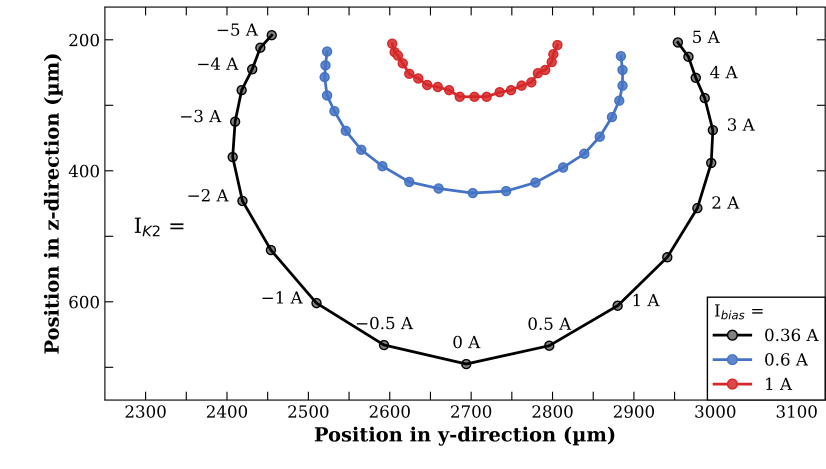 This screenshot has height=469, width=826. I want to click on annotation: −3 A, so click(201, 116).